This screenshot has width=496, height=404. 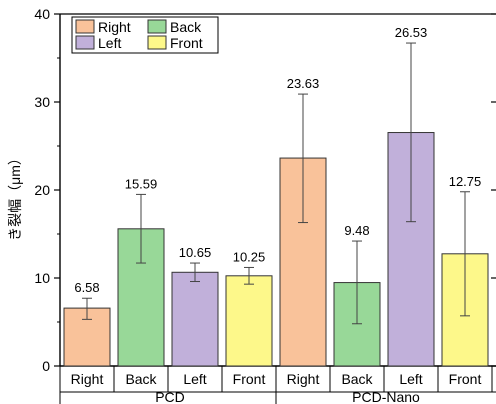 I want to click on y-tick-label: 30, so click(x=42, y=102).